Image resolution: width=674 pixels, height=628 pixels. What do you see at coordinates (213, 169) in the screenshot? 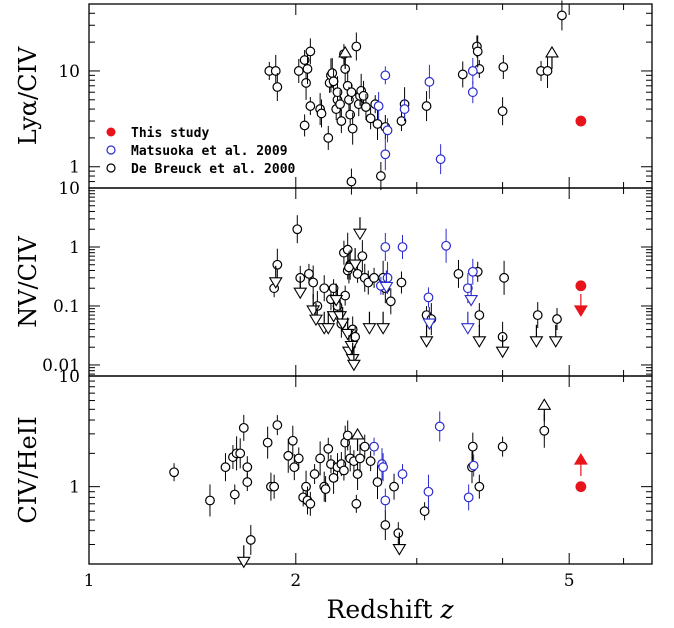
I see `legend-label-de-breuck: De Breuck et al. 2000` at bounding box center [213, 169].